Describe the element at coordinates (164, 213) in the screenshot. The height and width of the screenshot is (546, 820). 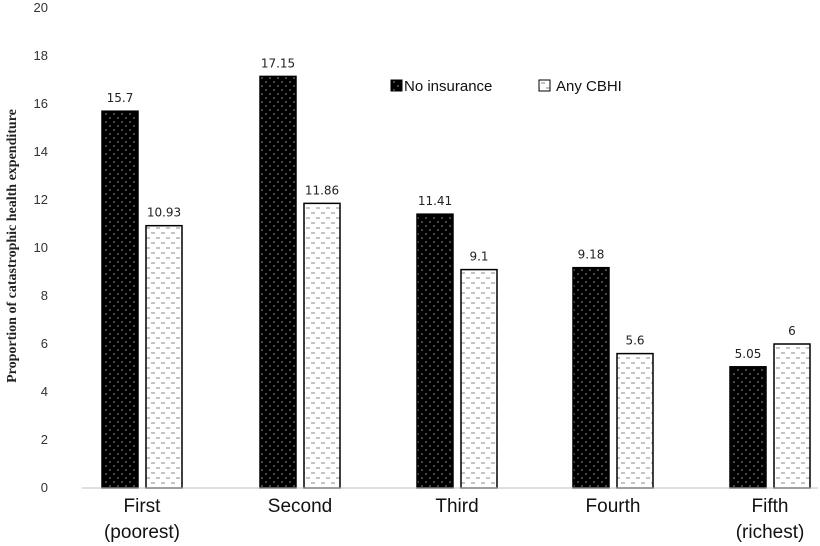
I see `data-label-any-cbhi: 10.93` at that location.